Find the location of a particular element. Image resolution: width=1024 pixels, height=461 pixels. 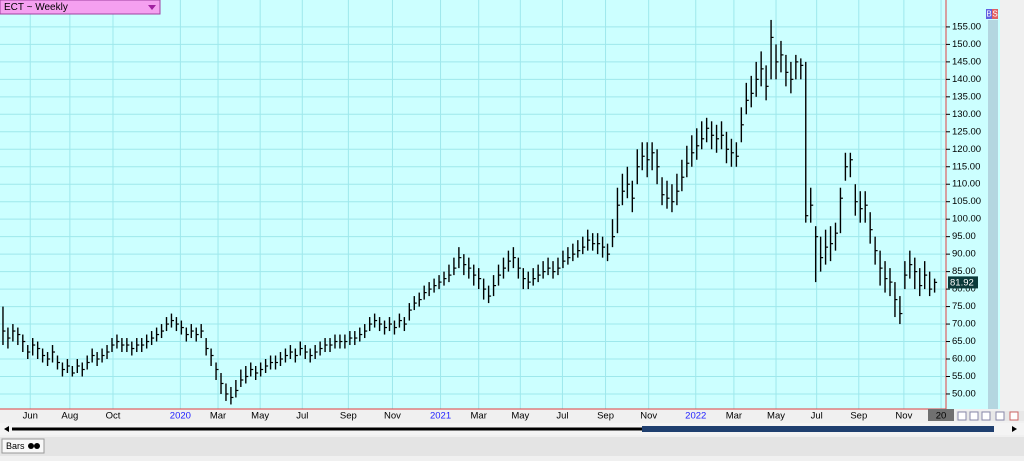

y-tick-label: 65.00 is located at coordinates (964, 341).